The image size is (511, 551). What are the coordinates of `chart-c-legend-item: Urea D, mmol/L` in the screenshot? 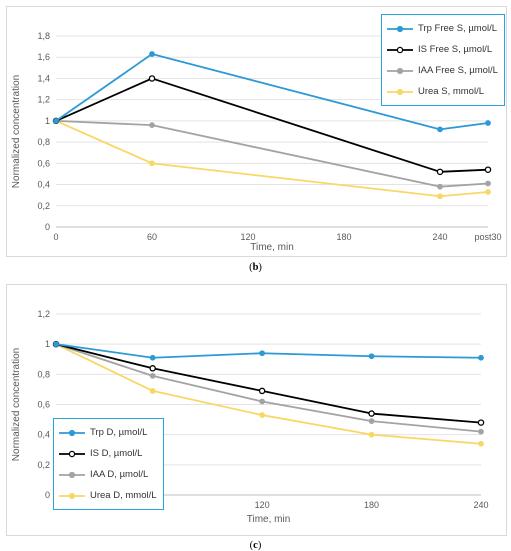 It's located at (107, 495).